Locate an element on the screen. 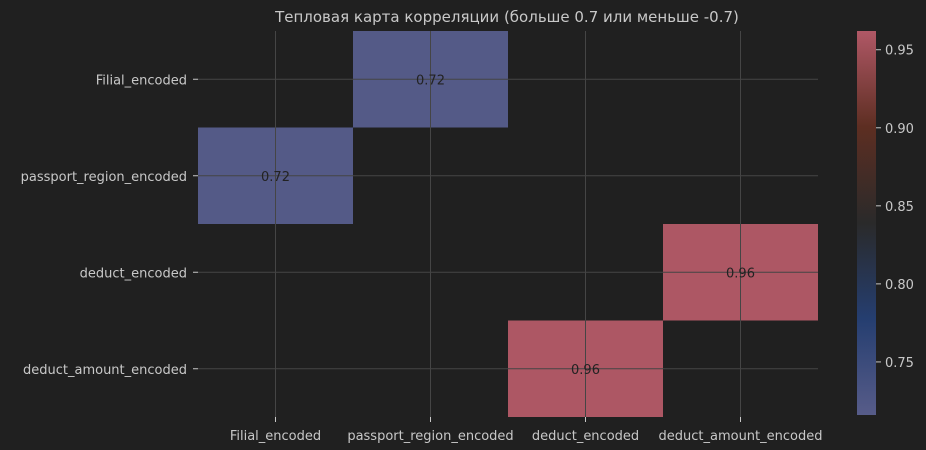 The width and height of the screenshot is (926, 450). colorbar: 0.75 0.80 0.85 0.90 0.95 is located at coordinates (885, 223).